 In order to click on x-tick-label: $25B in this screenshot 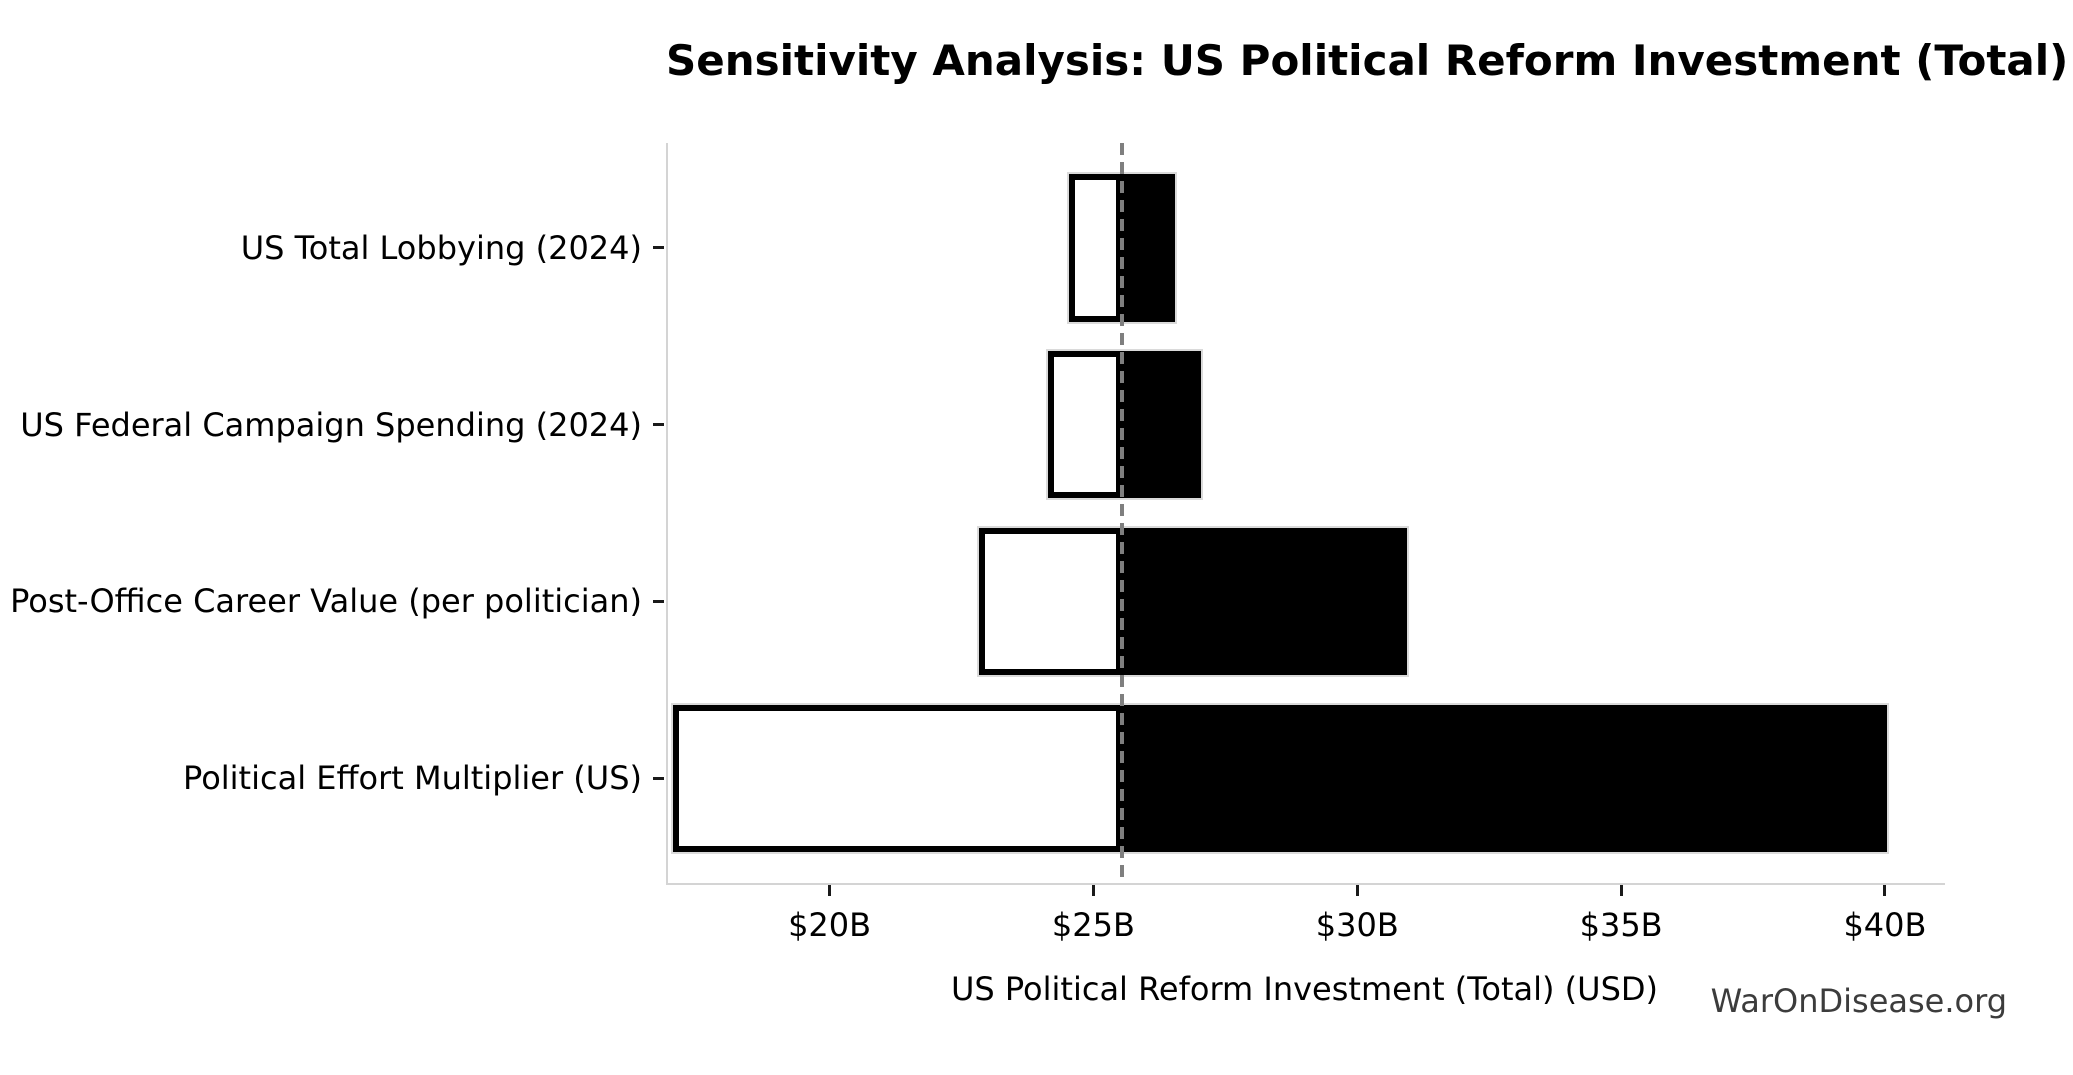, I will do `click(1093, 925)`.